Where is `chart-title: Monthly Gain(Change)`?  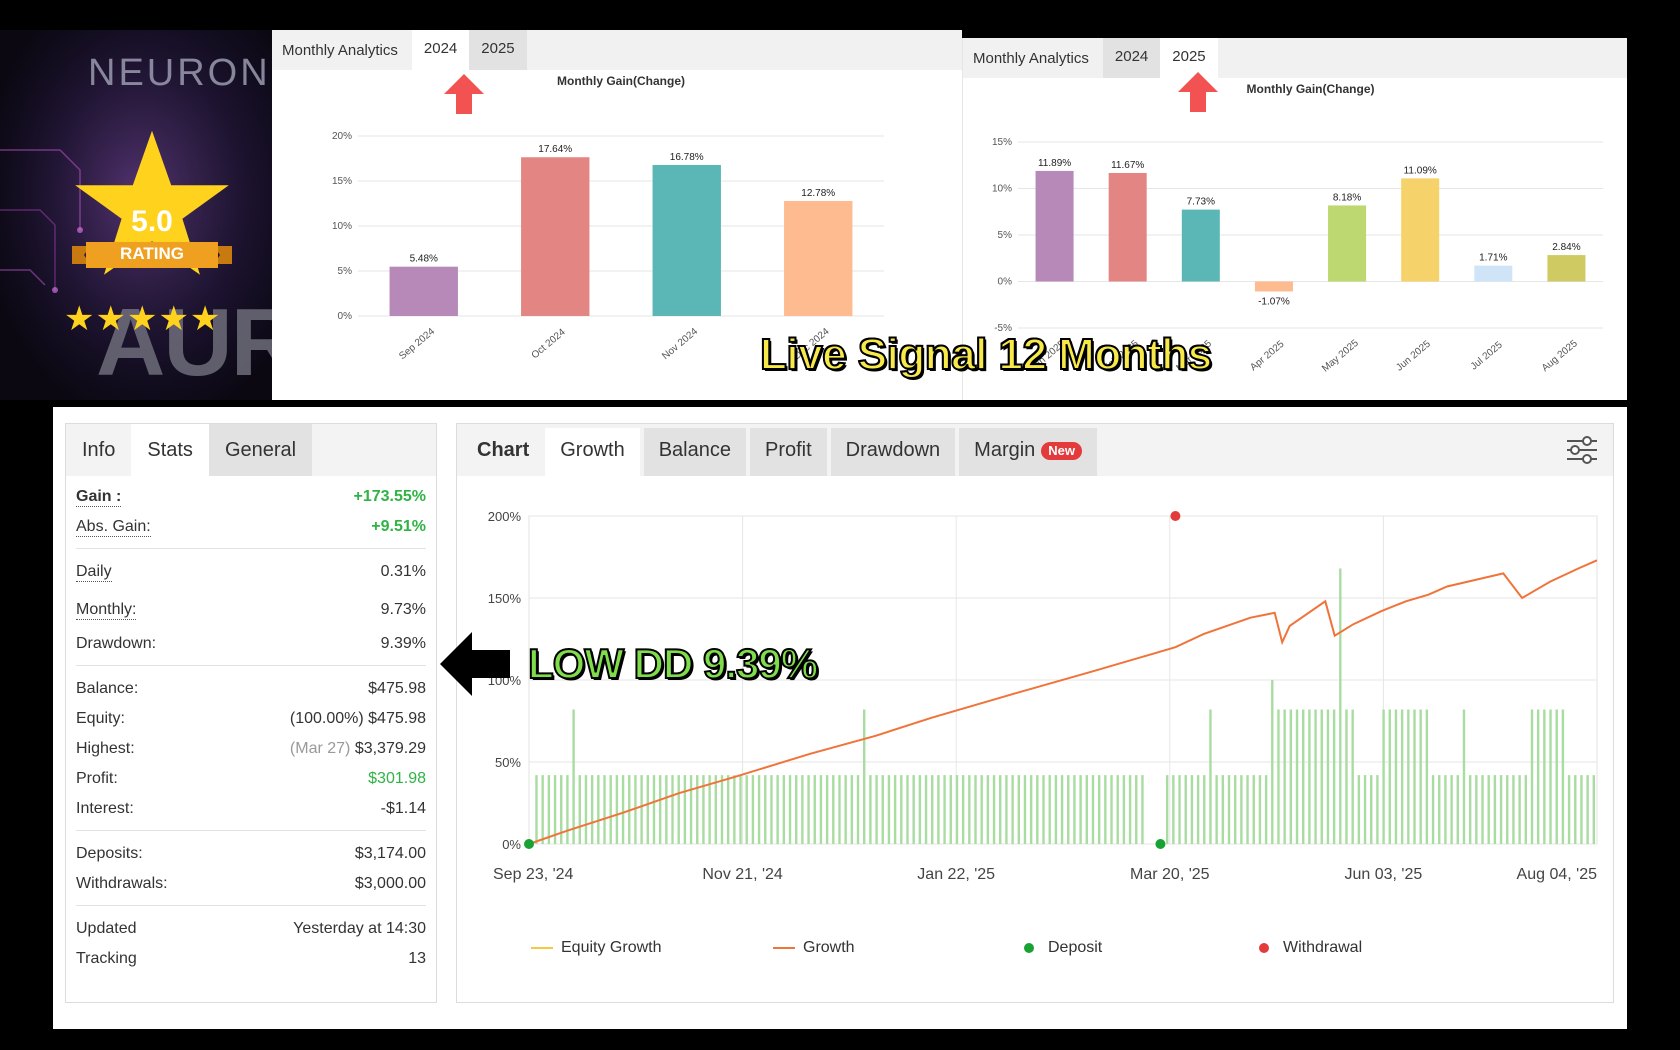
chart-title: Monthly Gain(Change) is located at coordinates (1311, 89).